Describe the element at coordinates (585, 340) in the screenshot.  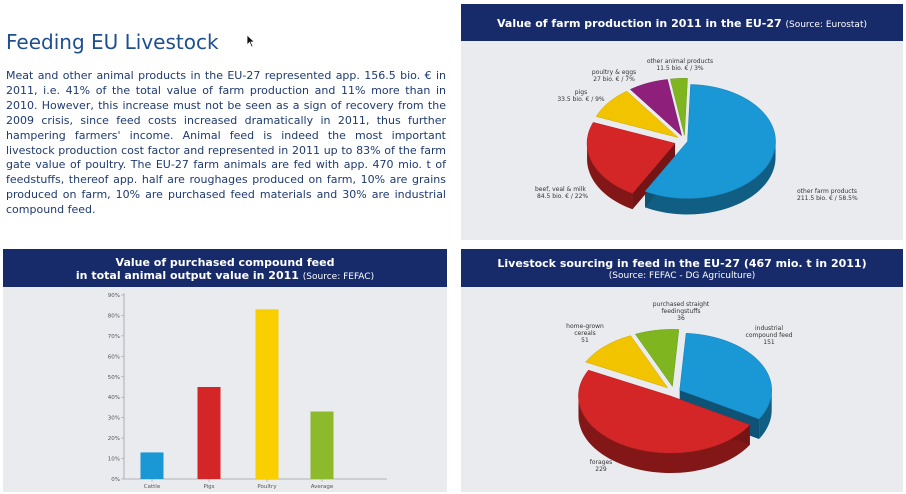
I see `pie2-label-cereals-line3: 51` at that location.